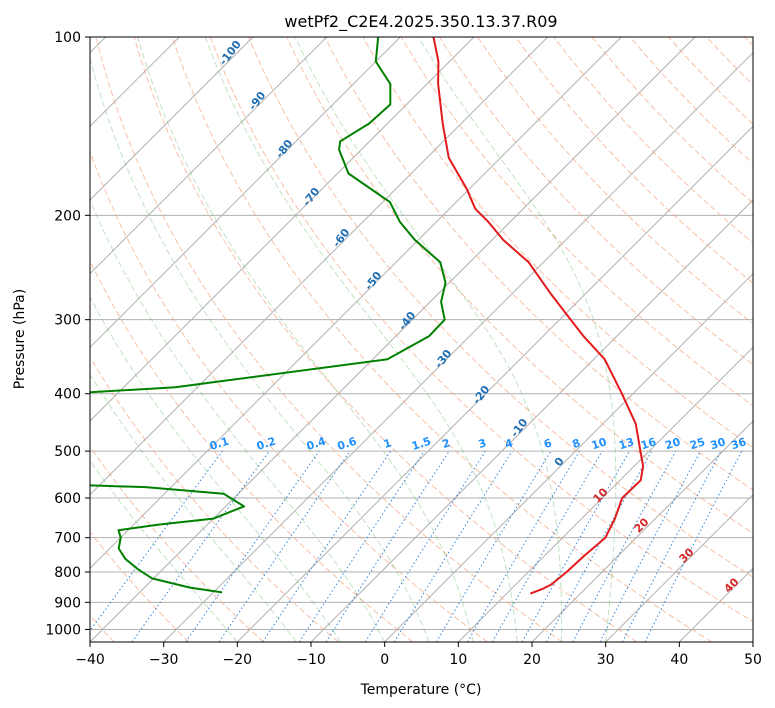 Image resolution: width=775 pixels, height=708 pixels. What do you see at coordinates (63, 630) in the screenshot?
I see `y-tick-label: 1000` at bounding box center [63, 630].